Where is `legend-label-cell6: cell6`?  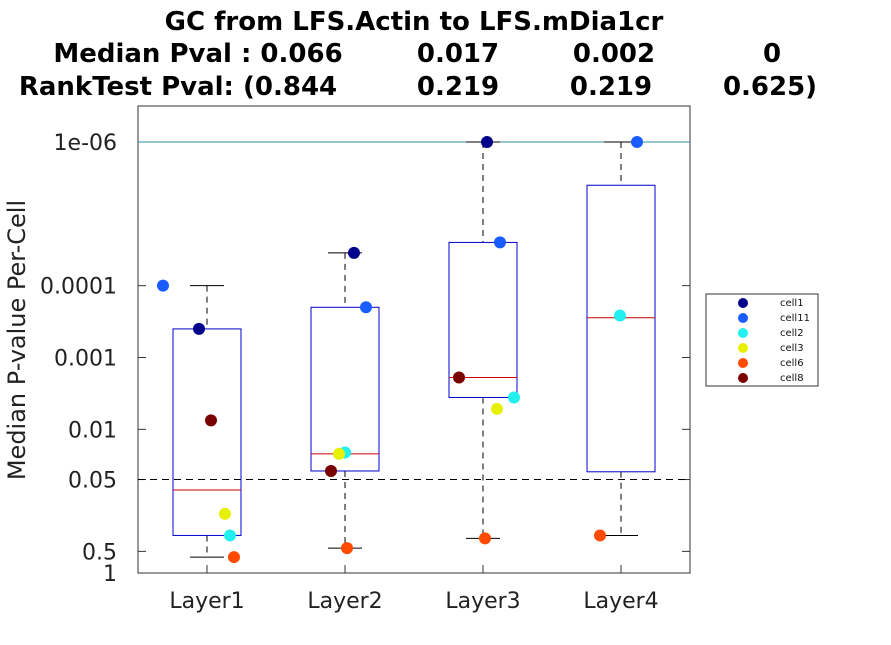 legend-label-cell6: cell6 is located at coordinates (792, 363).